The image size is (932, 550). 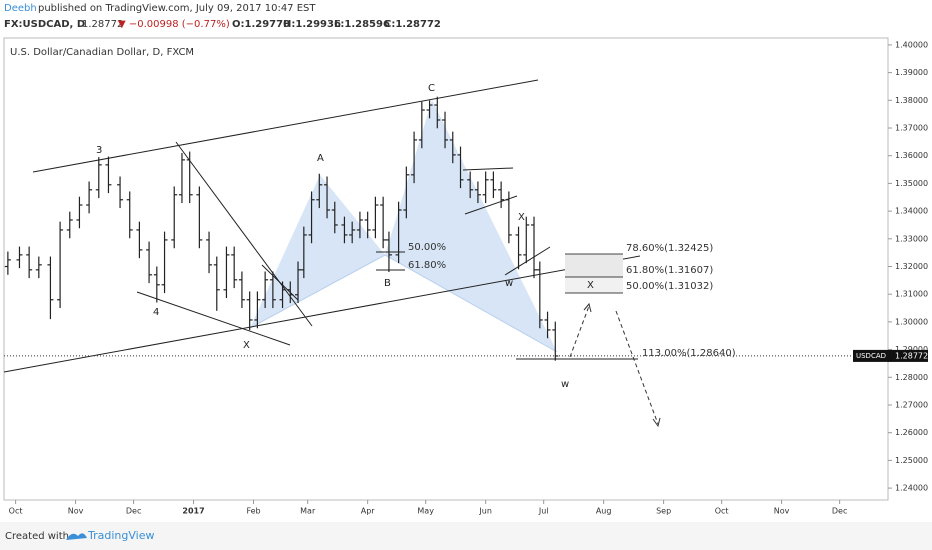 I want to click on ohlc-close: C:1.28772, so click(x=412, y=24).